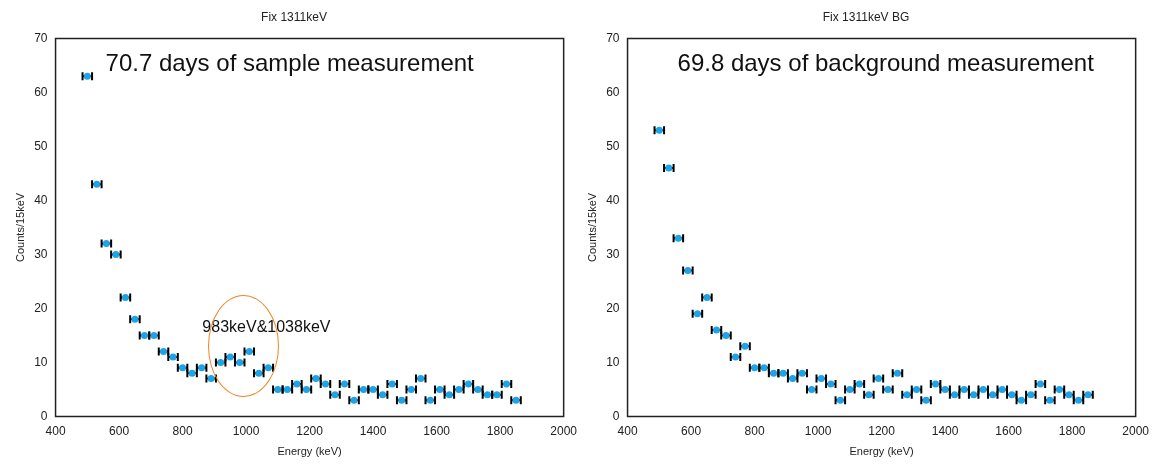  Describe the element at coordinates (886, 63) in the screenshot. I see `annotation: 69.8 days of background measurement` at that location.